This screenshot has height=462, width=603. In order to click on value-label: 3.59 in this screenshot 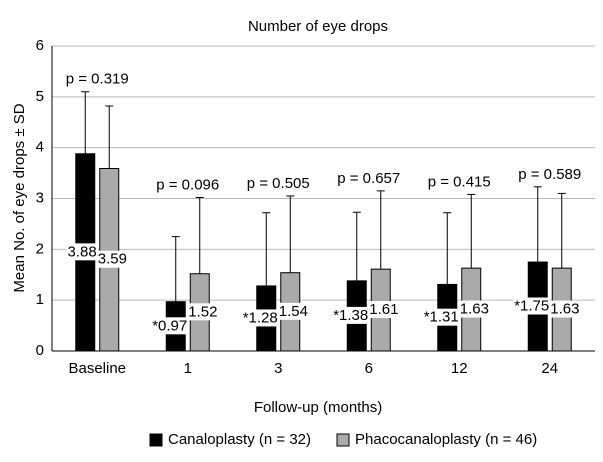, I will do `click(112, 259)`.